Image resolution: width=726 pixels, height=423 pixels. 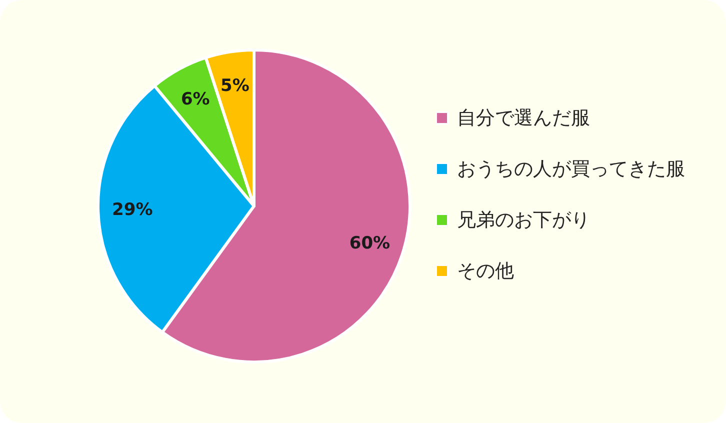 What do you see at coordinates (369, 244) in the screenshot?
I see `data-label: 60%` at bounding box center [369, 244].